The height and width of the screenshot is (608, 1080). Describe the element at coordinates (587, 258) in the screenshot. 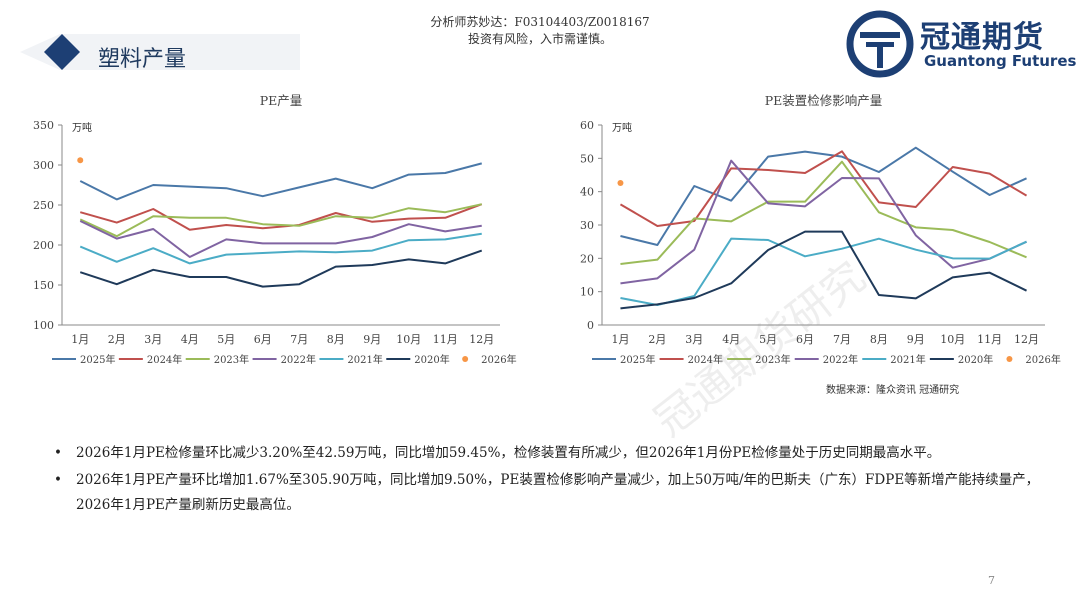

I see `y-tick-label: 20` at that location.